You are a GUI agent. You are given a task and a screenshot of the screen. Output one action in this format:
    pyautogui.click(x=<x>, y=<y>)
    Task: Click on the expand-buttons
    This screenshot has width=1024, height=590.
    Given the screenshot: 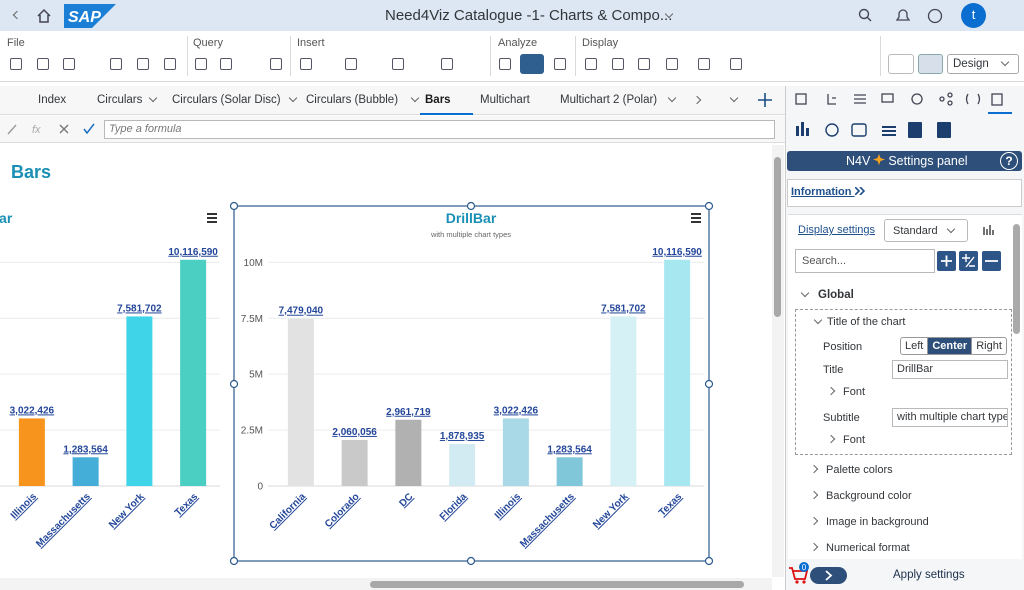 What is the action you would take?
    pyautogui.click(x=970, y=261)
    